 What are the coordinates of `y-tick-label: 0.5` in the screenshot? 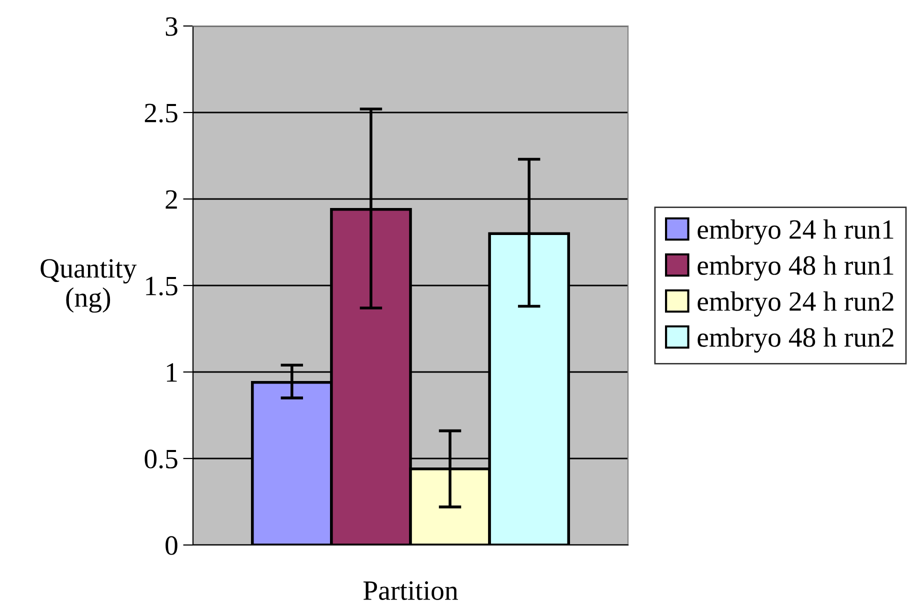 It's located at (161, 459).